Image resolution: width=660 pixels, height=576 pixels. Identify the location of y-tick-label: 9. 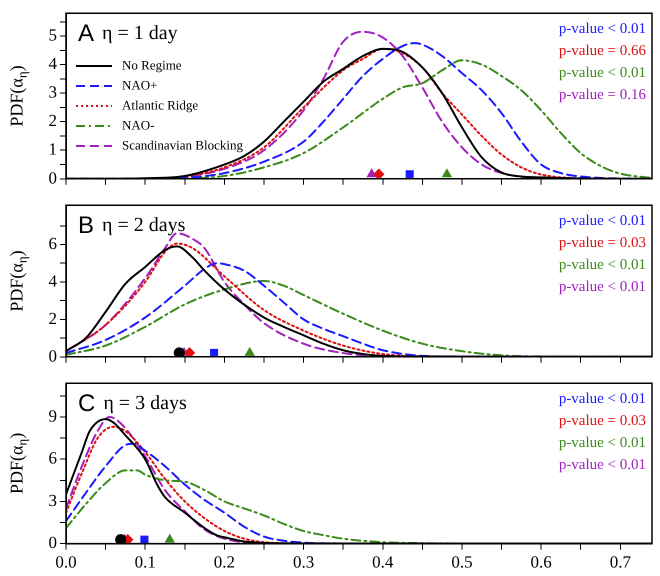
(52, 416).